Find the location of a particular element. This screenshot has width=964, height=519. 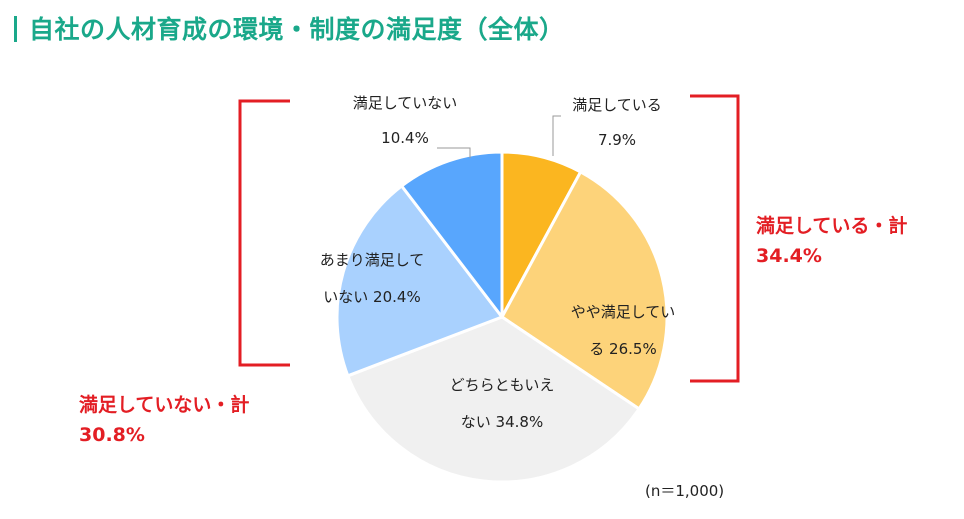

slice-label-3-line-2: ない 34.8% is located at coordinates (502, 422).